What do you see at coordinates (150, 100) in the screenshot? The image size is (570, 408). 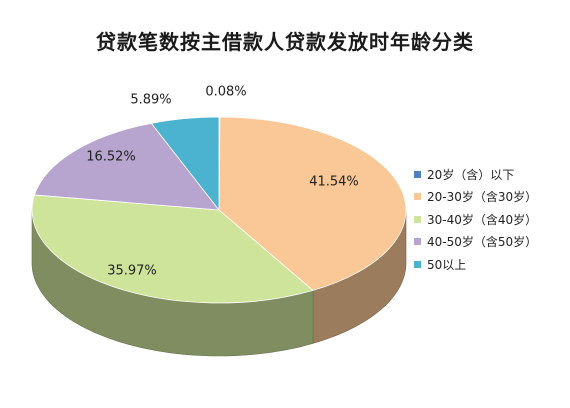 I see `pie-label-5: 5.89%` at bounding box center [150, 100].